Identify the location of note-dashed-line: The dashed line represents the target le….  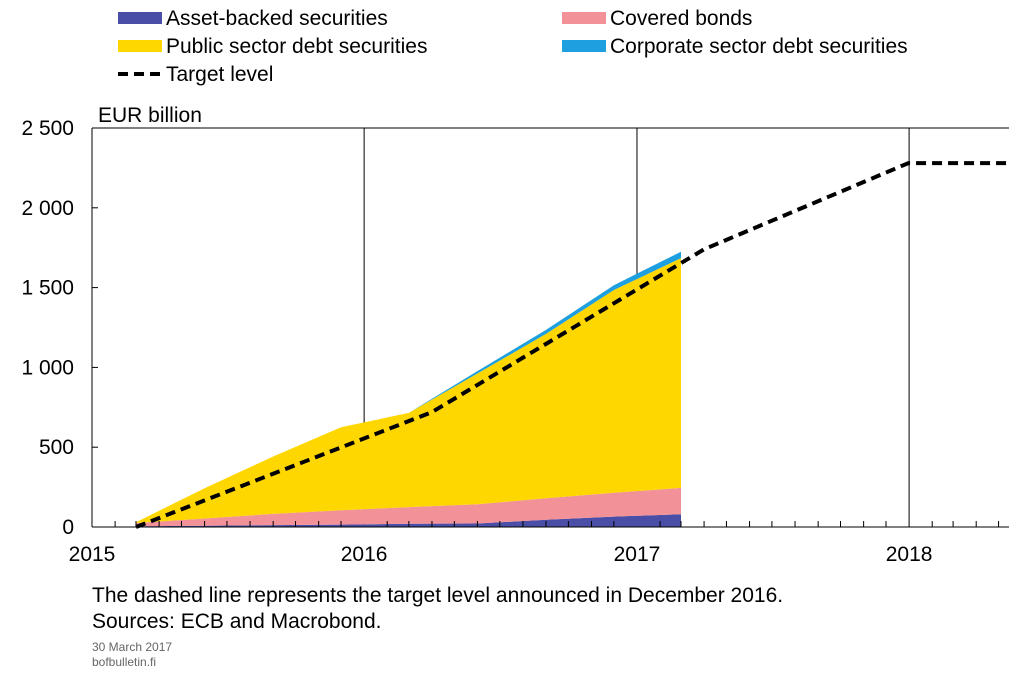
(438, 595).